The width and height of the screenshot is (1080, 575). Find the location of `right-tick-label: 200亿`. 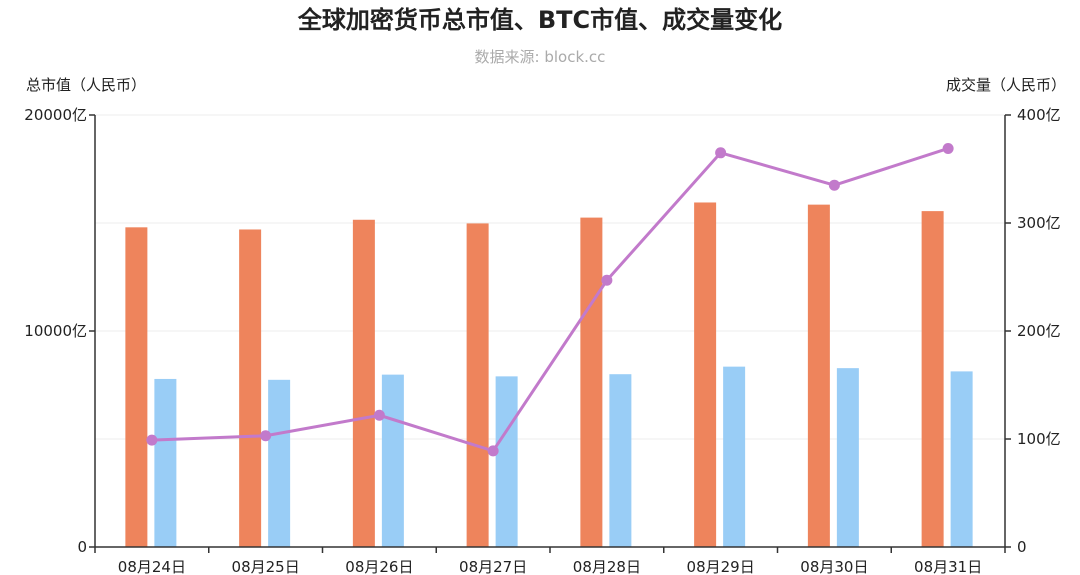

right-tick-label: 200亿 is located at coordinates (1039, 331).